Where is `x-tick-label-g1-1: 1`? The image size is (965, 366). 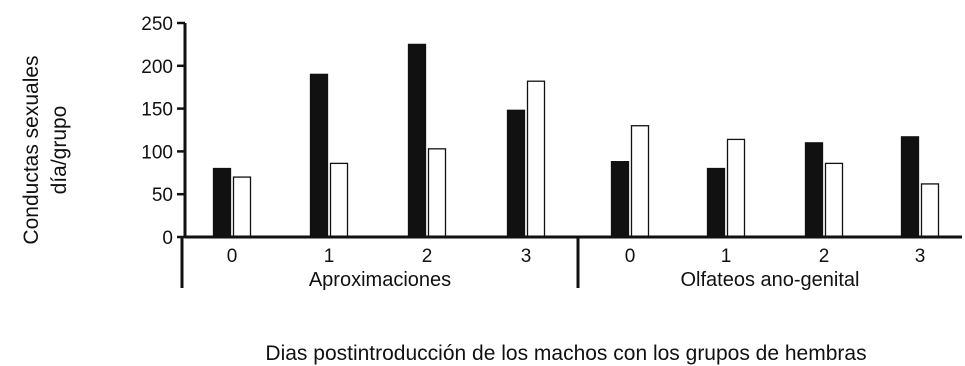 x-tick-label-g1-1: 1 is located at coordinates (329, 256).